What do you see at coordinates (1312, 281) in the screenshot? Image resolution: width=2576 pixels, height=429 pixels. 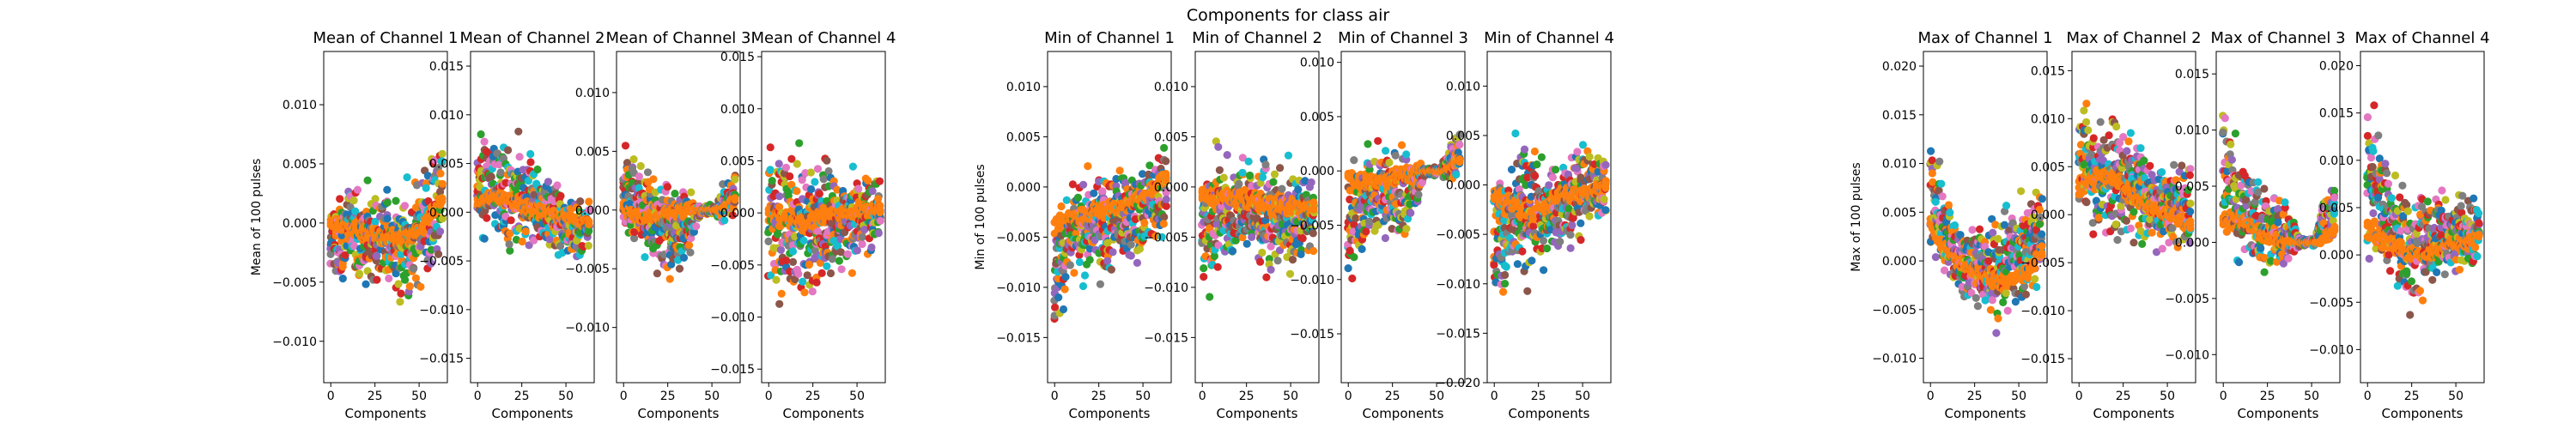 I see `y-tick-label: −0.010` at bounding box center [1312, 281].